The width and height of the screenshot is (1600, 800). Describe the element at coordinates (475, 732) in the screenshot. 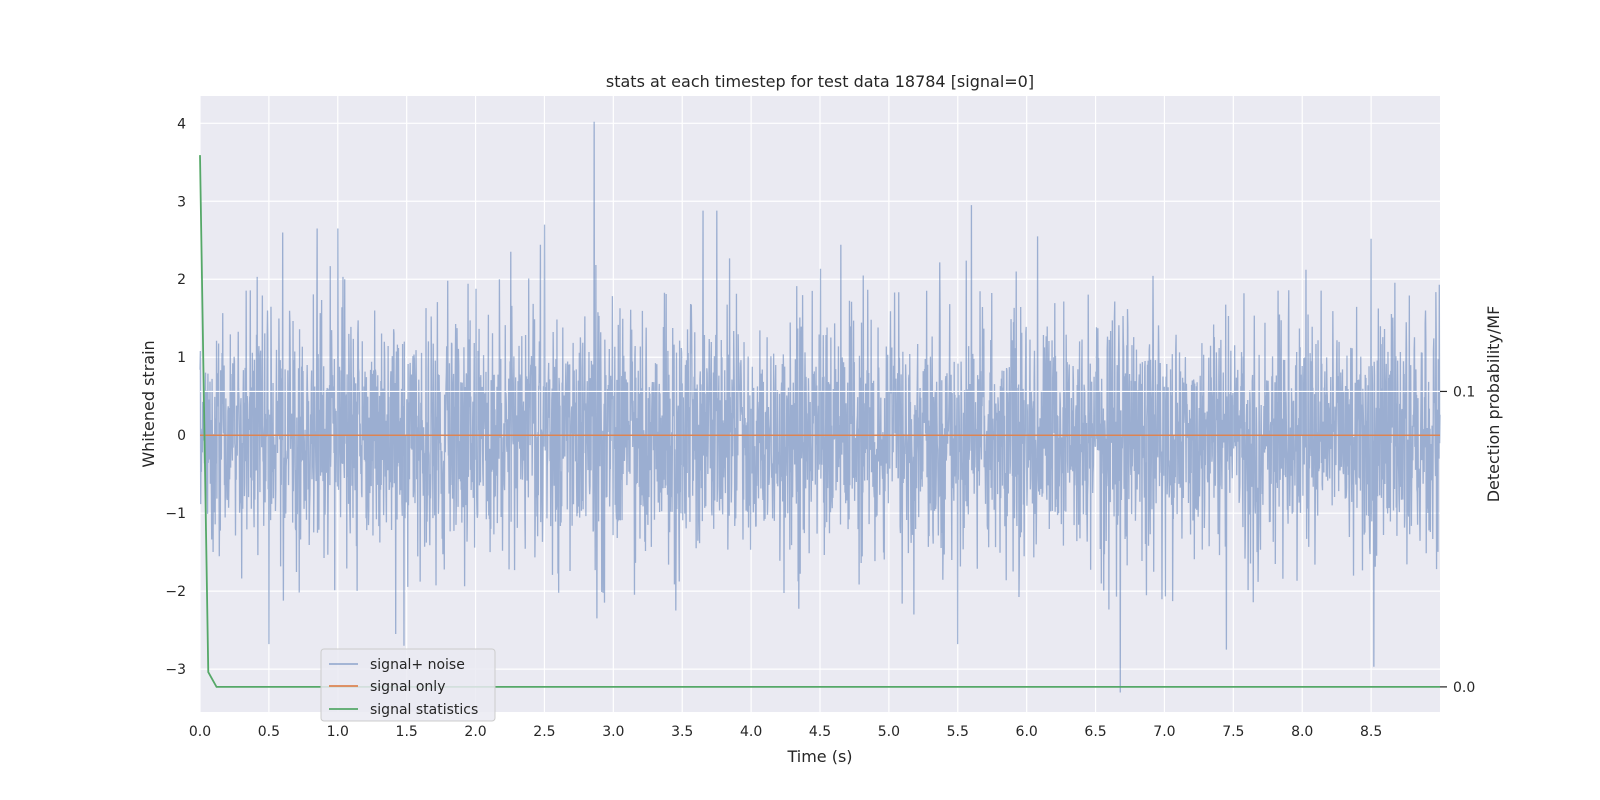

I see `x-tick-label: 2.0` at that location.